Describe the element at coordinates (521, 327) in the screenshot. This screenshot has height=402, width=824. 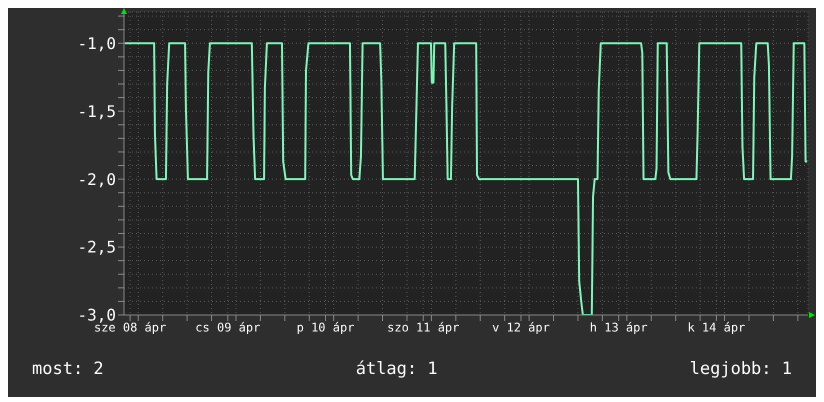
I see `x-tick-label: v 12 ápr` at that location.